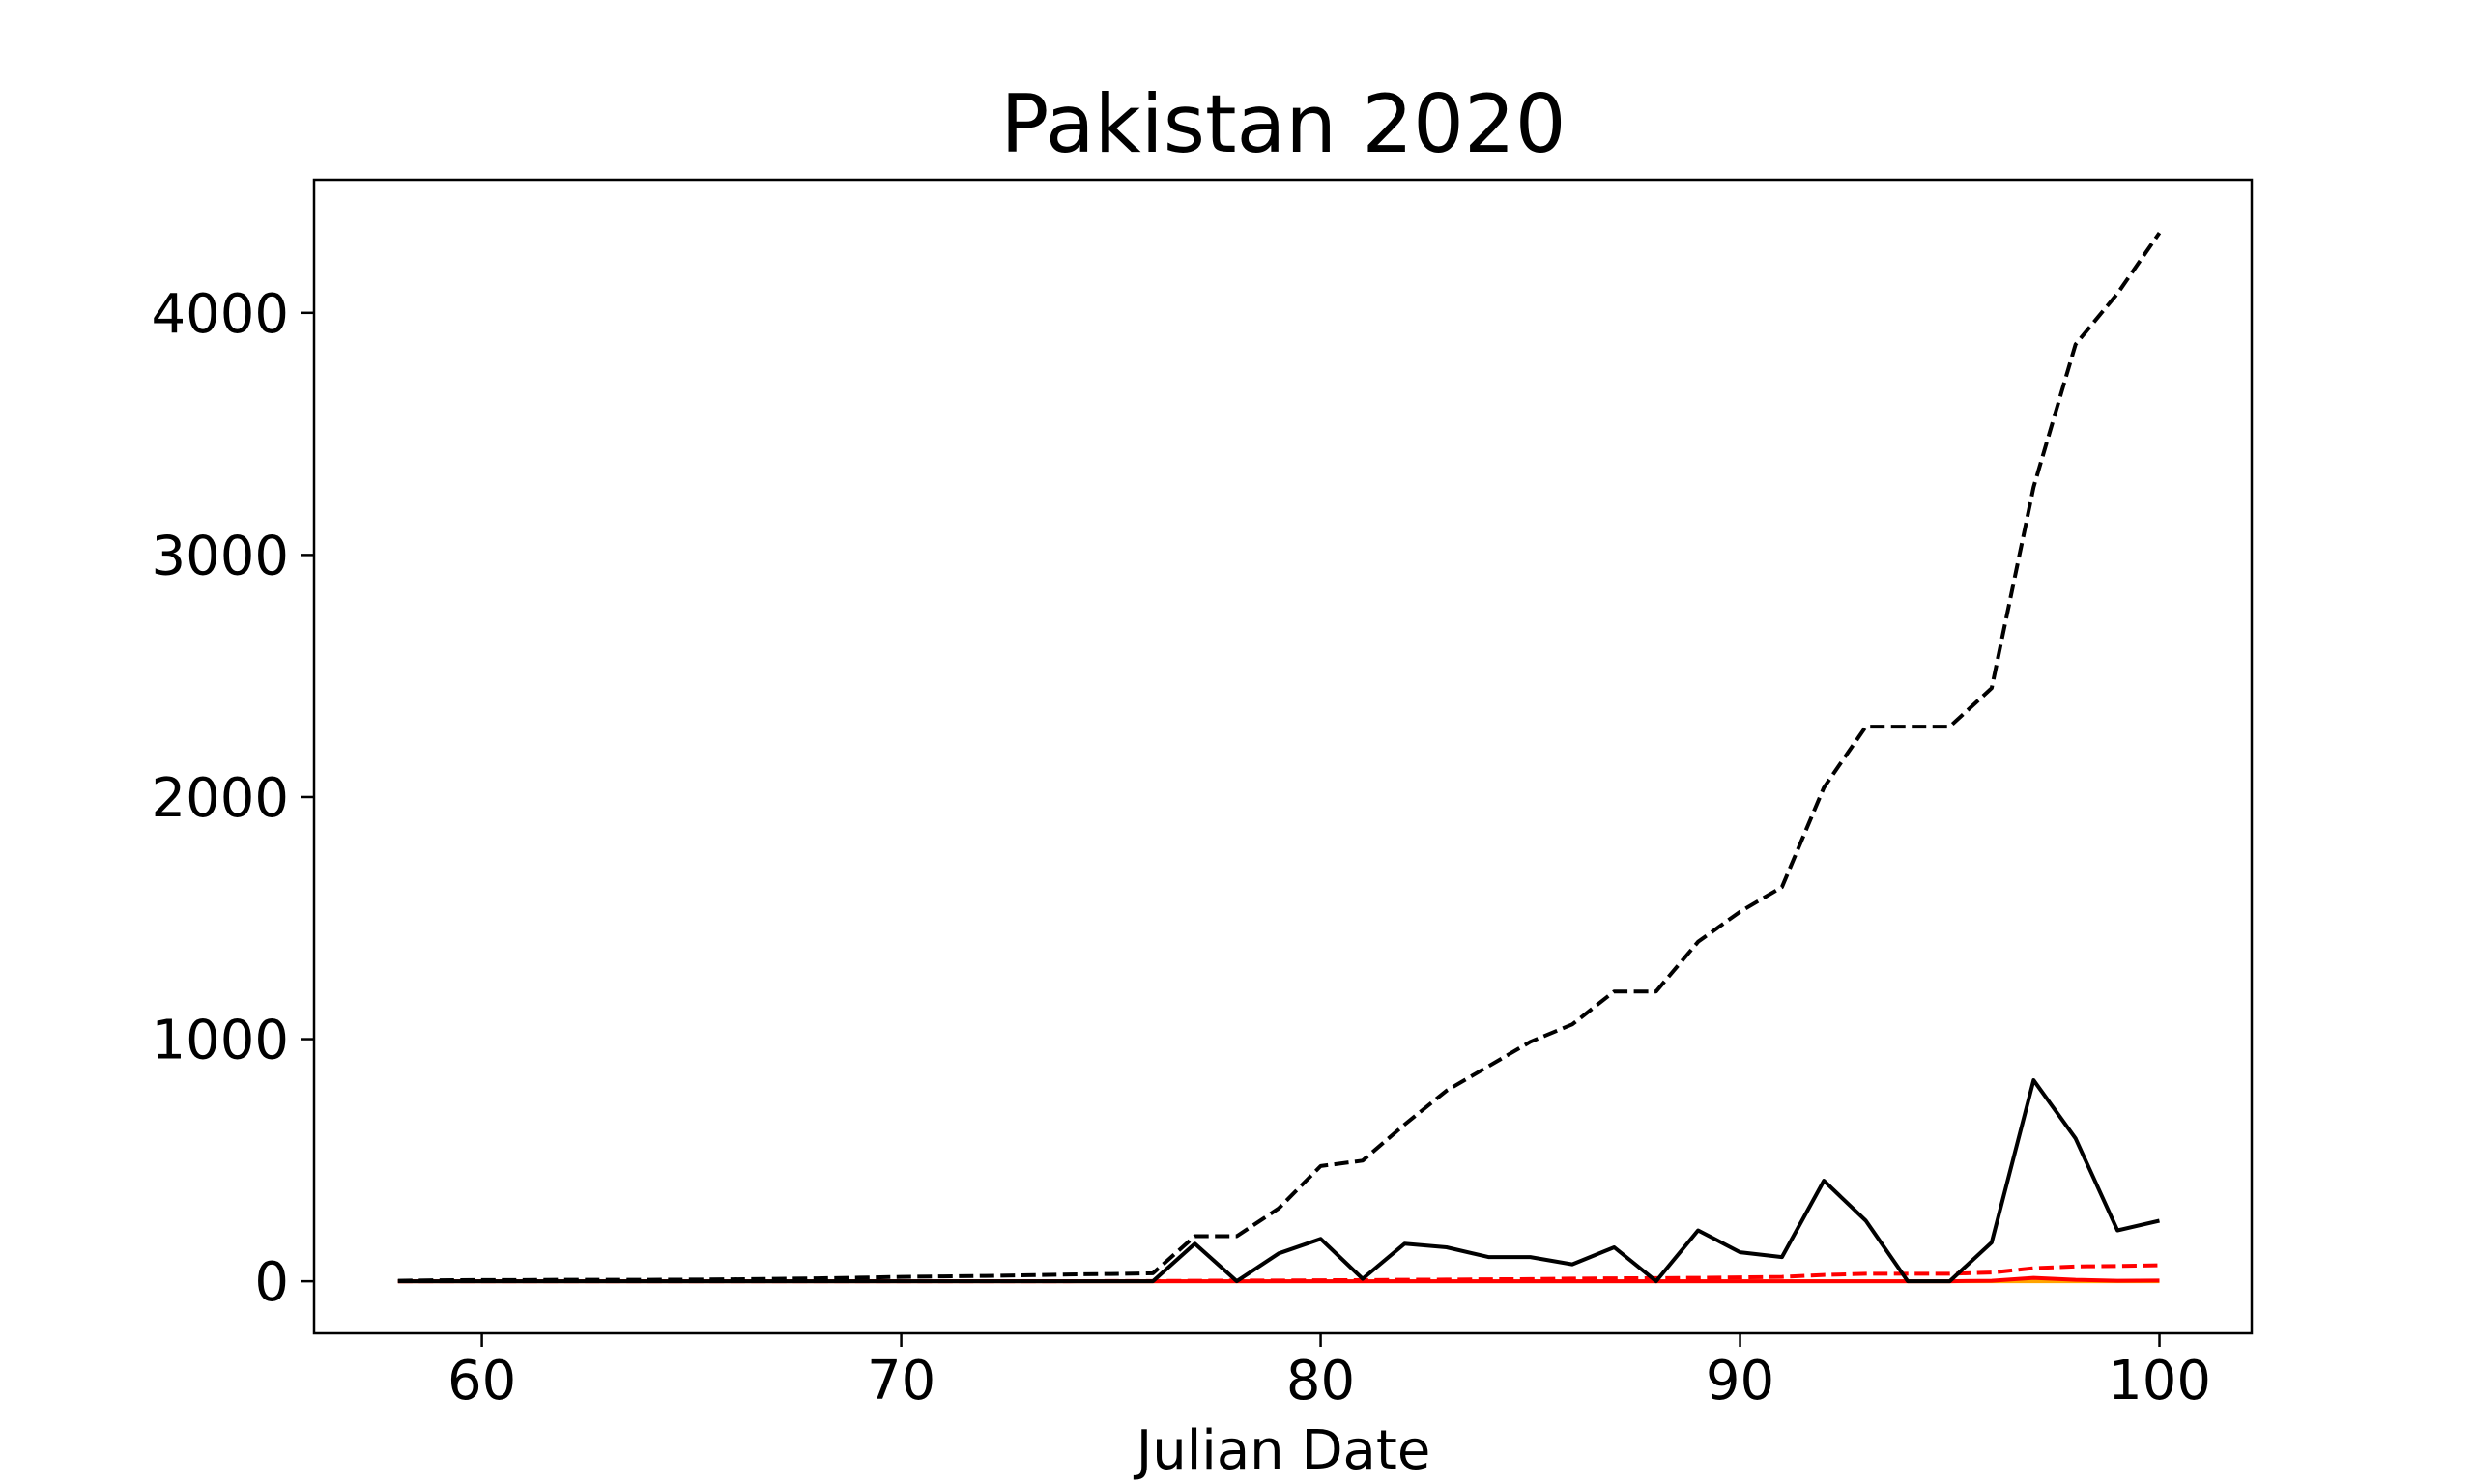  What do you see at coordinates (1740, 1381) in the screenshot?
I see `x-tick-label: 90` at bounding box center [1740, 1381].